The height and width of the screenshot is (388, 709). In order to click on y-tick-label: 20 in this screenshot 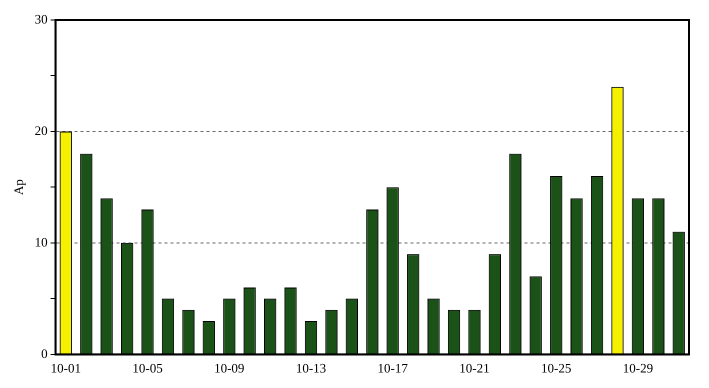, I will do `click(41, 130)`.